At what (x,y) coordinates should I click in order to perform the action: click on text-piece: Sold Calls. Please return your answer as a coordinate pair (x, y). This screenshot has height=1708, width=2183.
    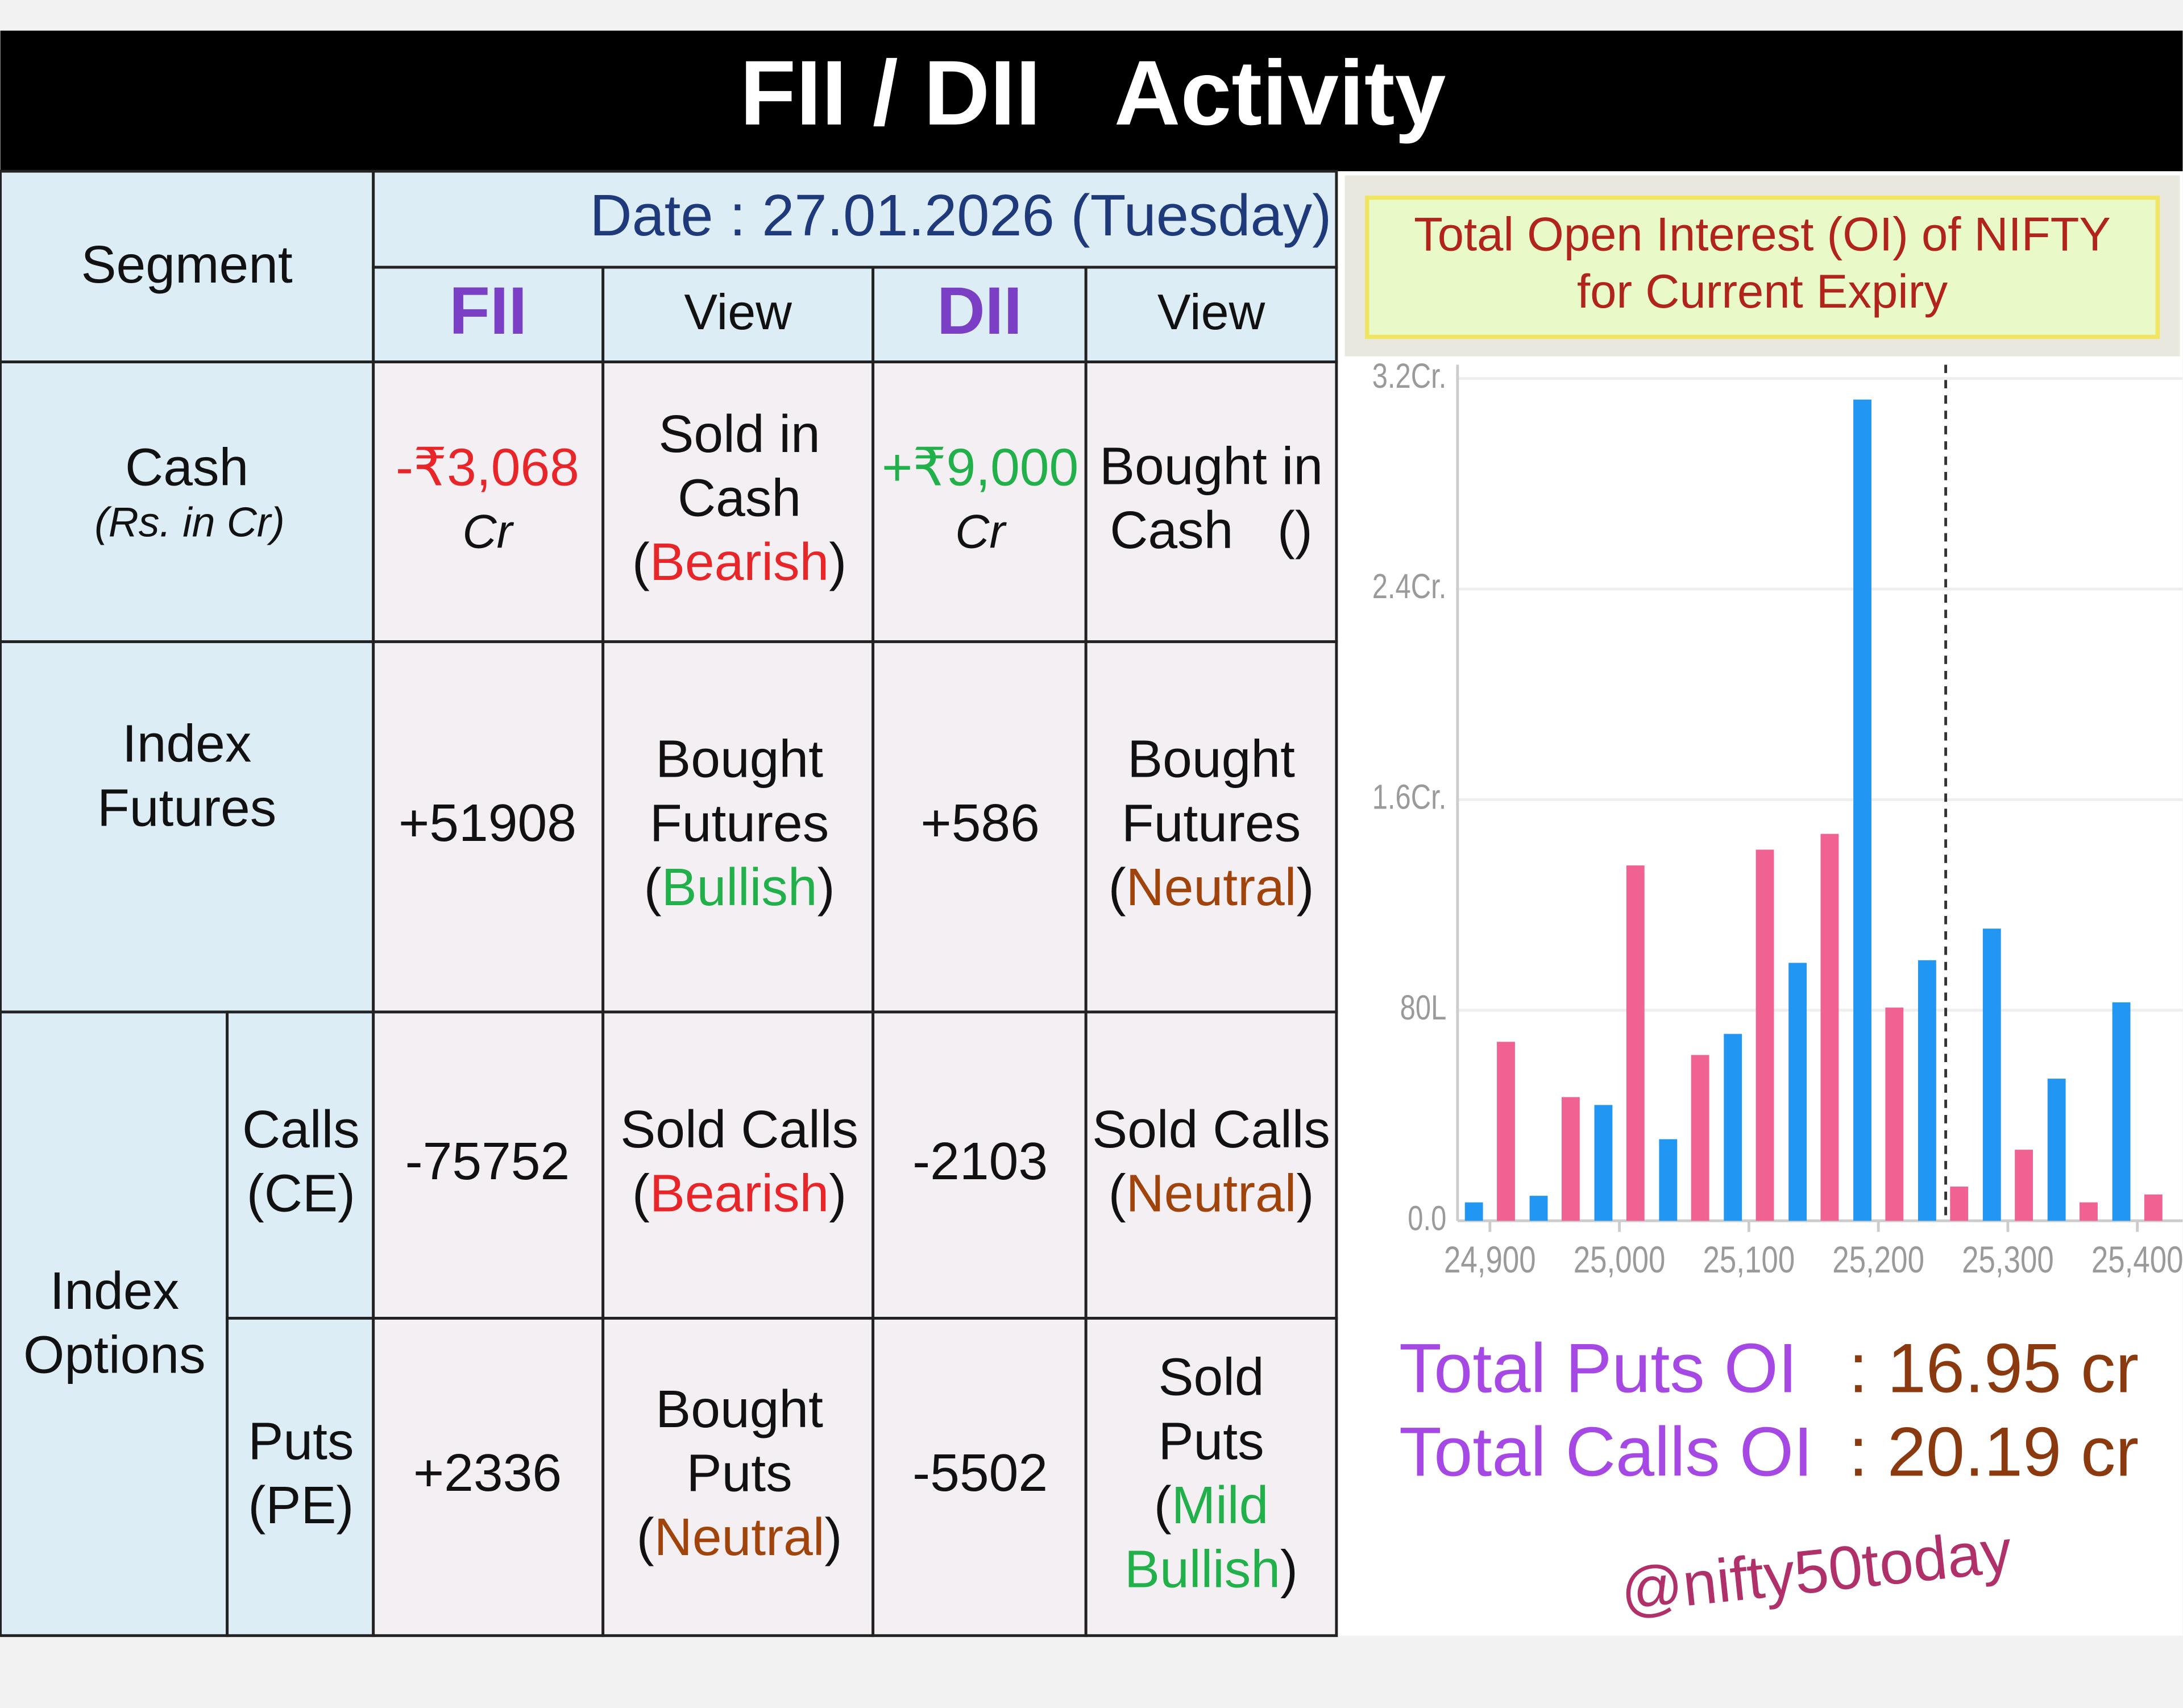
    Looking at the image, I should click on (739, 1128).